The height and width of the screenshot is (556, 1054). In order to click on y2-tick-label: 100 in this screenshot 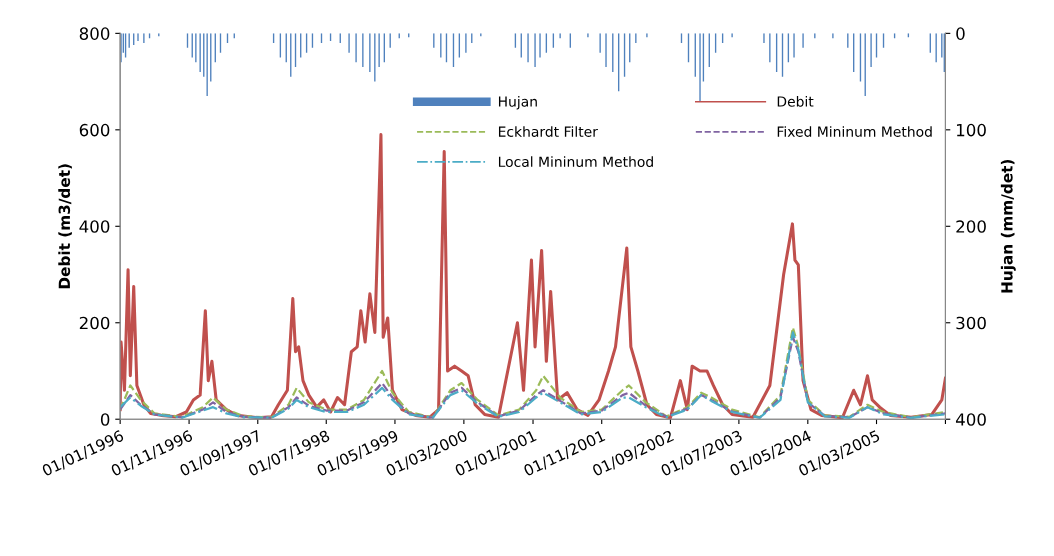, I will do `click(971, 130)`.